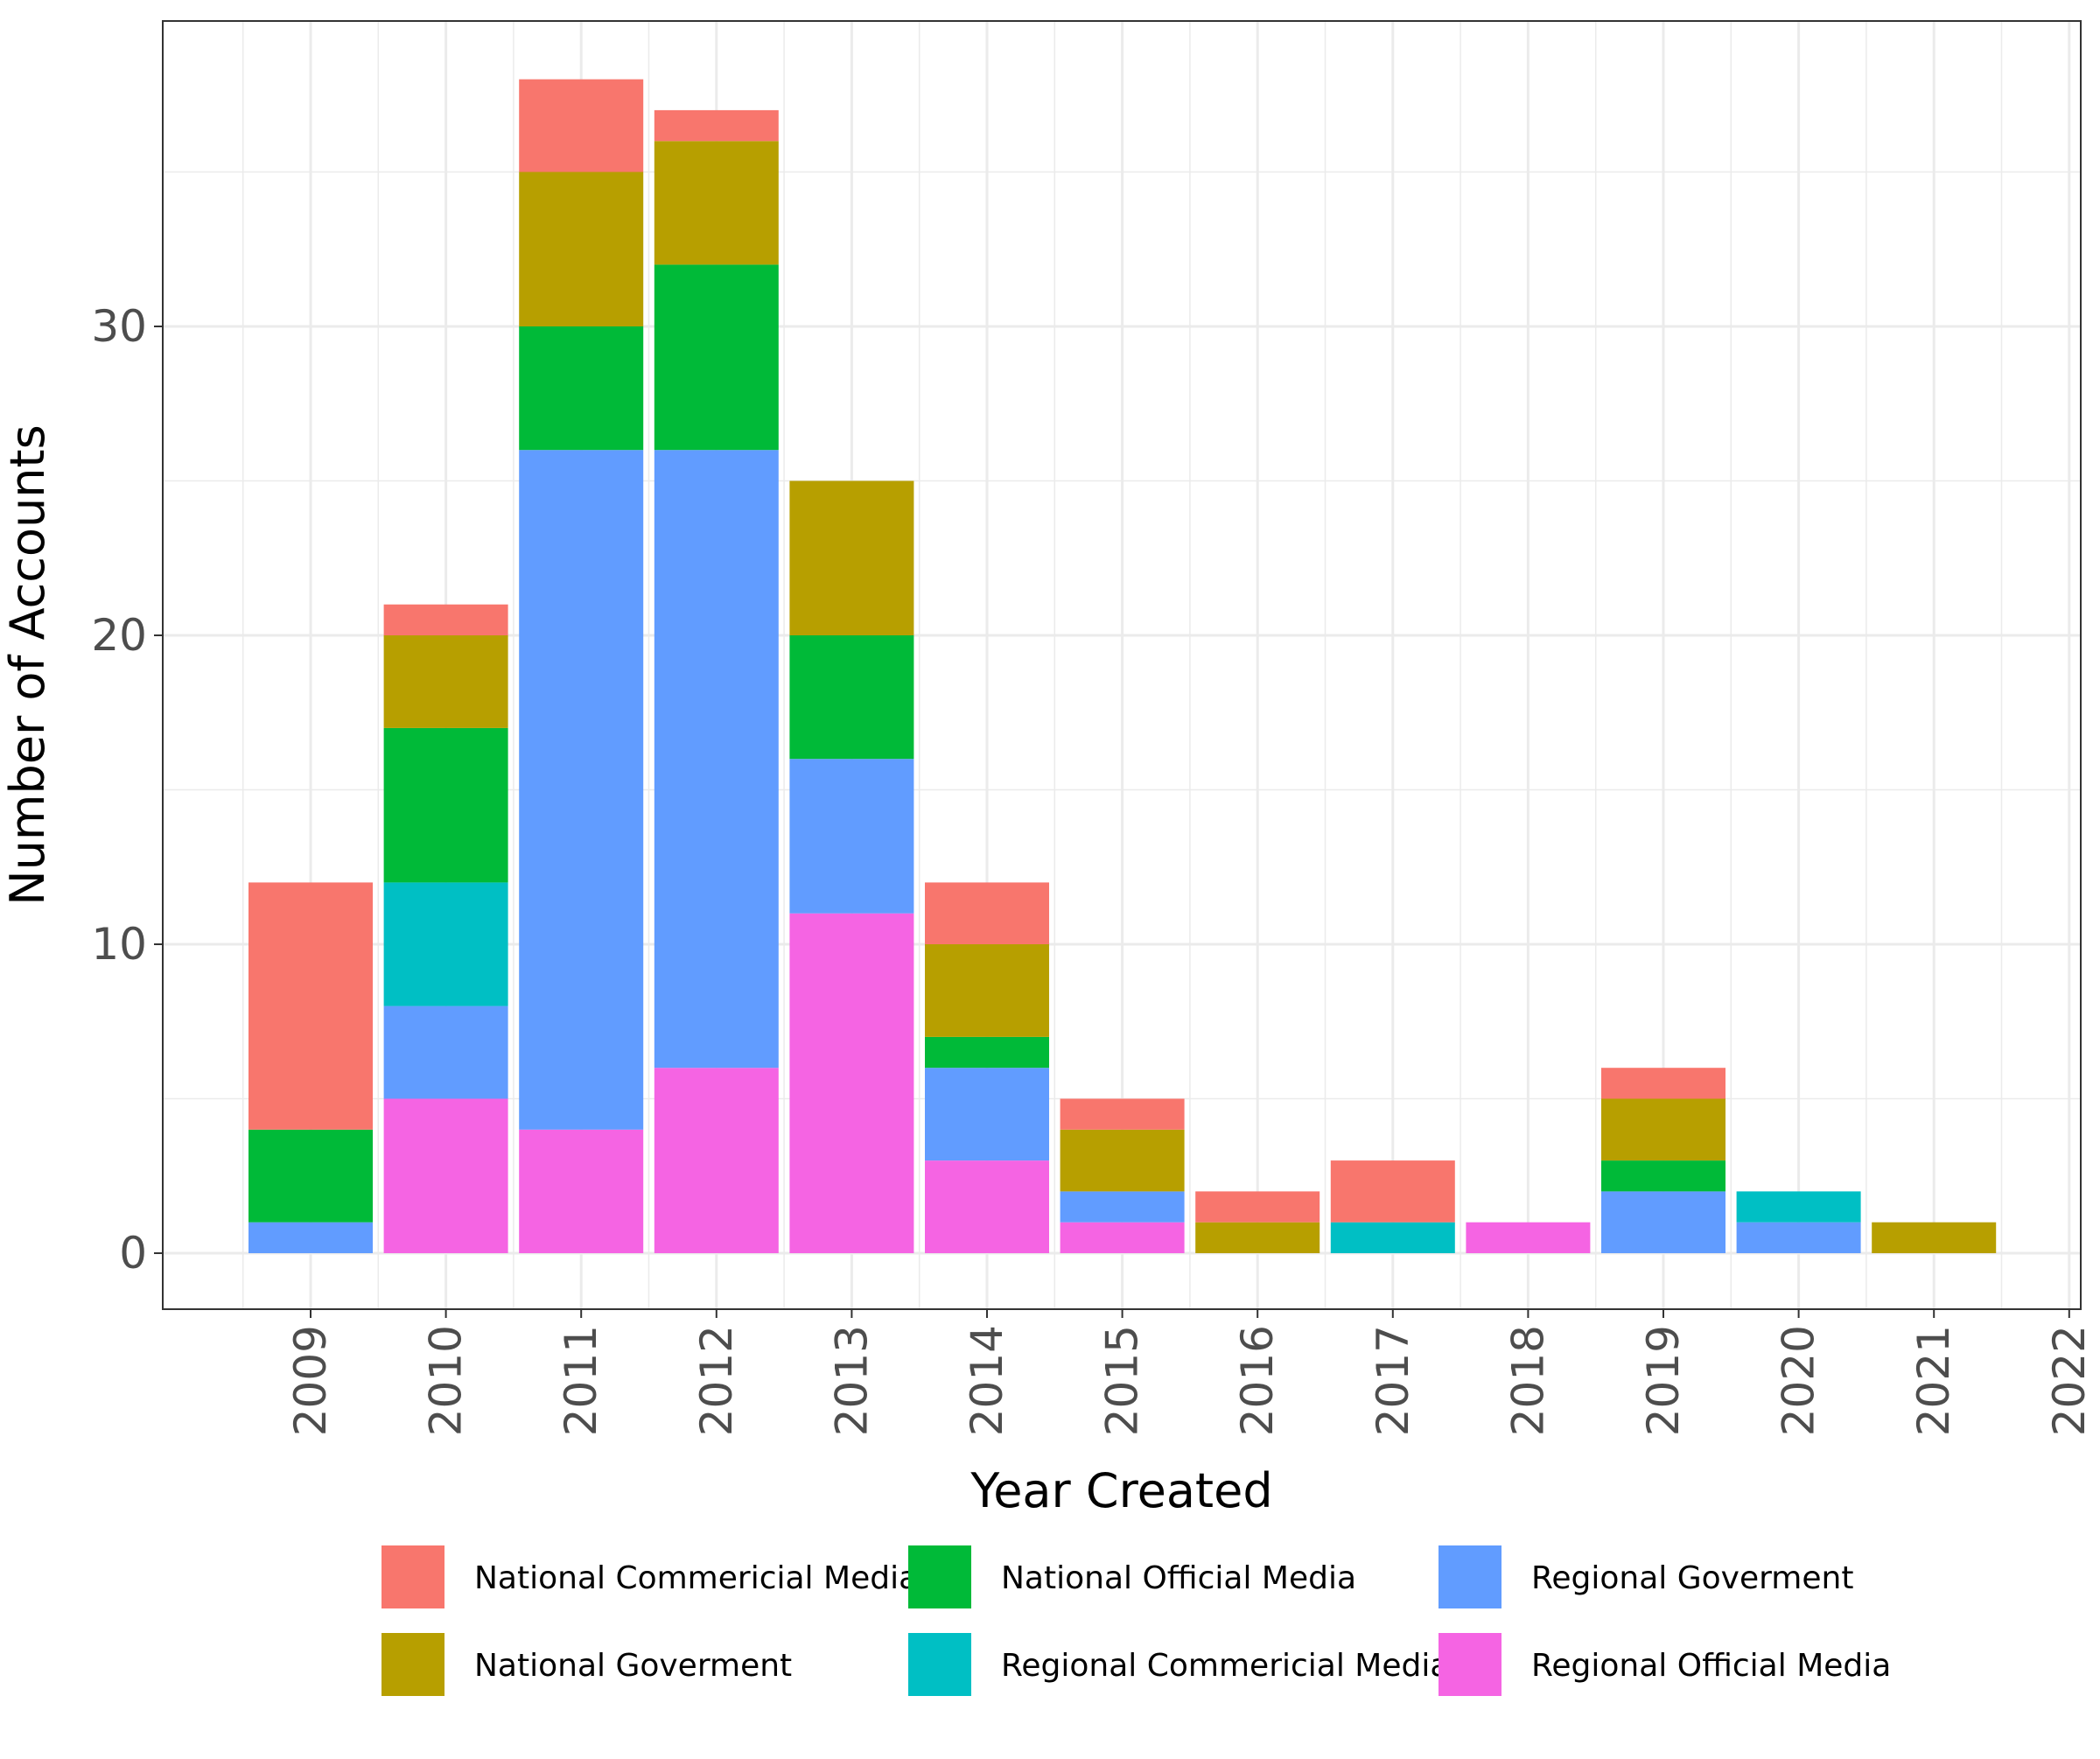 This screenshot has height=1759, width=2100. What do you see at coordinates (27, 665) in the screenshot?
I see `y-axis-title: Number of Accounts` at bounding box center [27, 665].